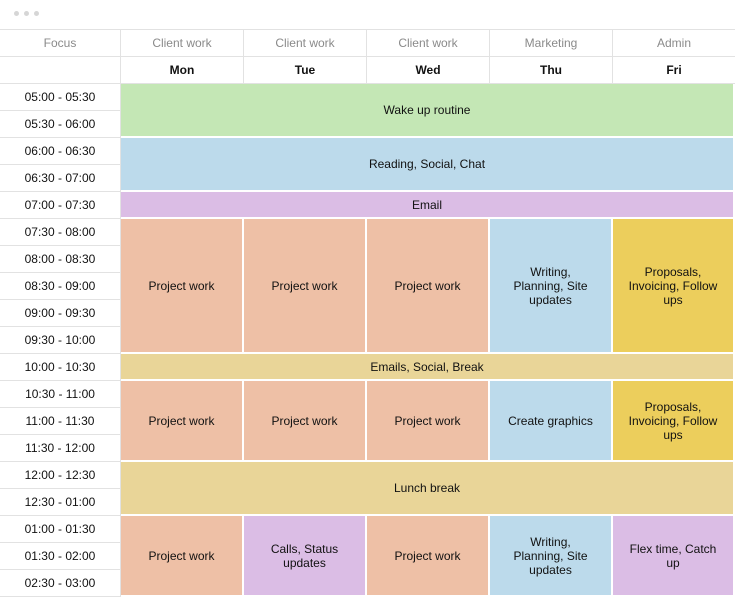  Describe the element at coordinates (60, 313) in the screenshot. I see `time-slot: 09:00 - 09:30` at that location.